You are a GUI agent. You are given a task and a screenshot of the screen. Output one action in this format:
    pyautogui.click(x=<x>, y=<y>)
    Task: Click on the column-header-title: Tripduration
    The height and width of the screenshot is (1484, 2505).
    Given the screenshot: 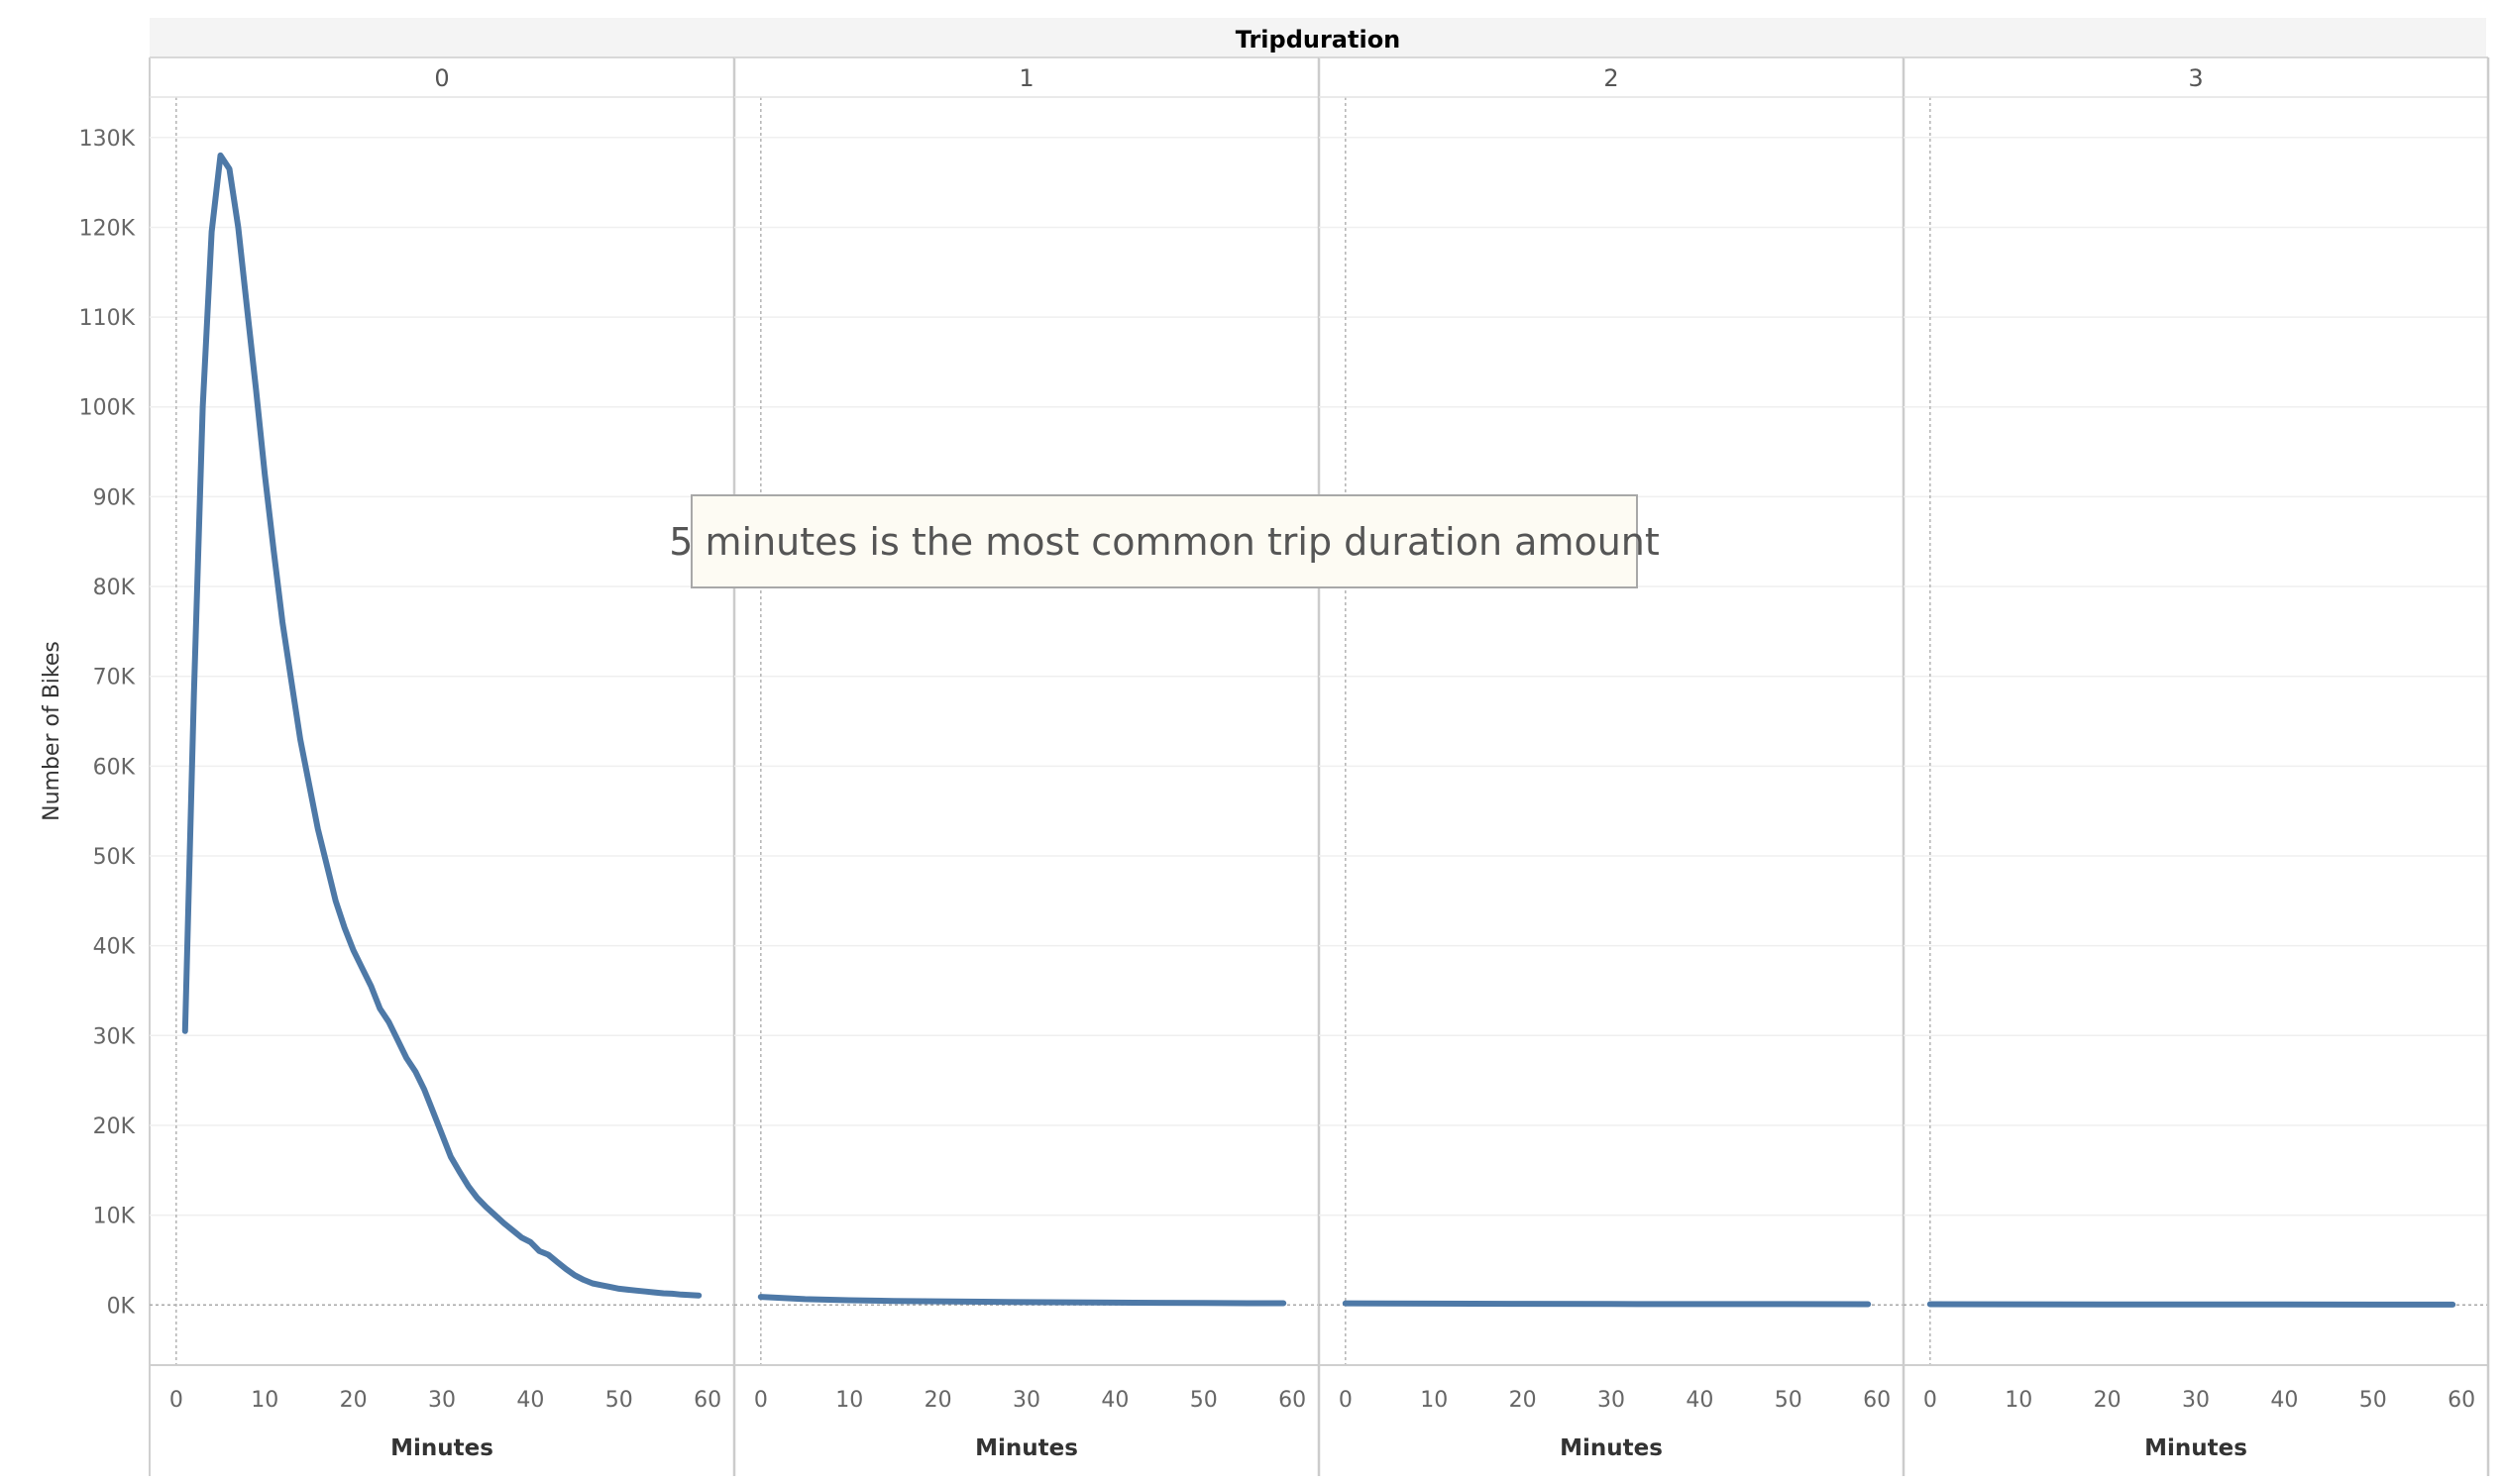 What is the action you would take?
    pyautogui.click(x=1318, y=40)
    